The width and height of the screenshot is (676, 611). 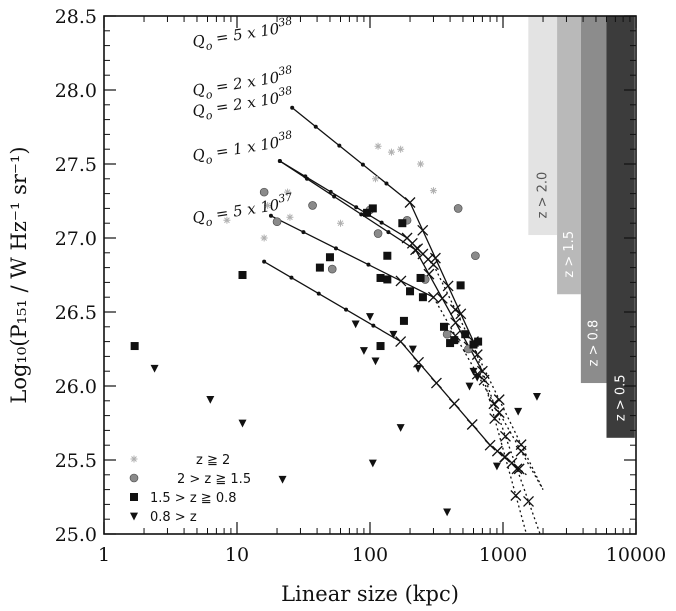 What do you see at coordinates (76, 387) in the screenshot?
I see `y-tick-label: 26.0` at bounding box center [76, 387].